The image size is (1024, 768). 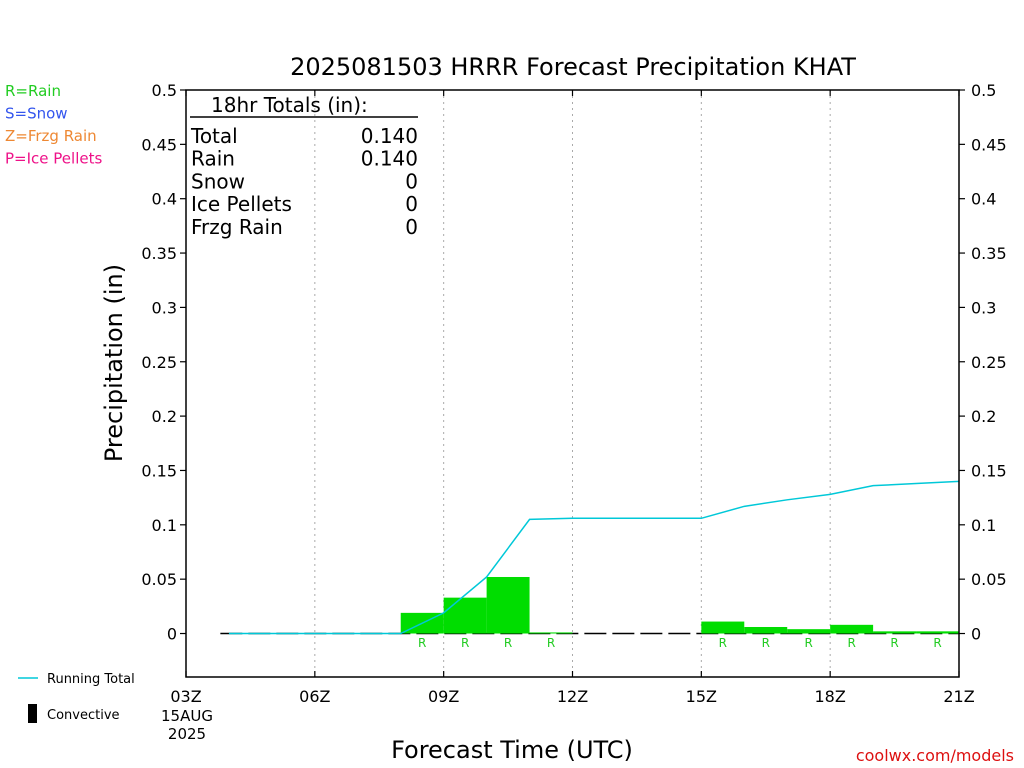 What do you see at coordinates (114, 363) in the screenshot?
I see `y-axis-label: Precipitation (in)` at bounding box center [114, 363].